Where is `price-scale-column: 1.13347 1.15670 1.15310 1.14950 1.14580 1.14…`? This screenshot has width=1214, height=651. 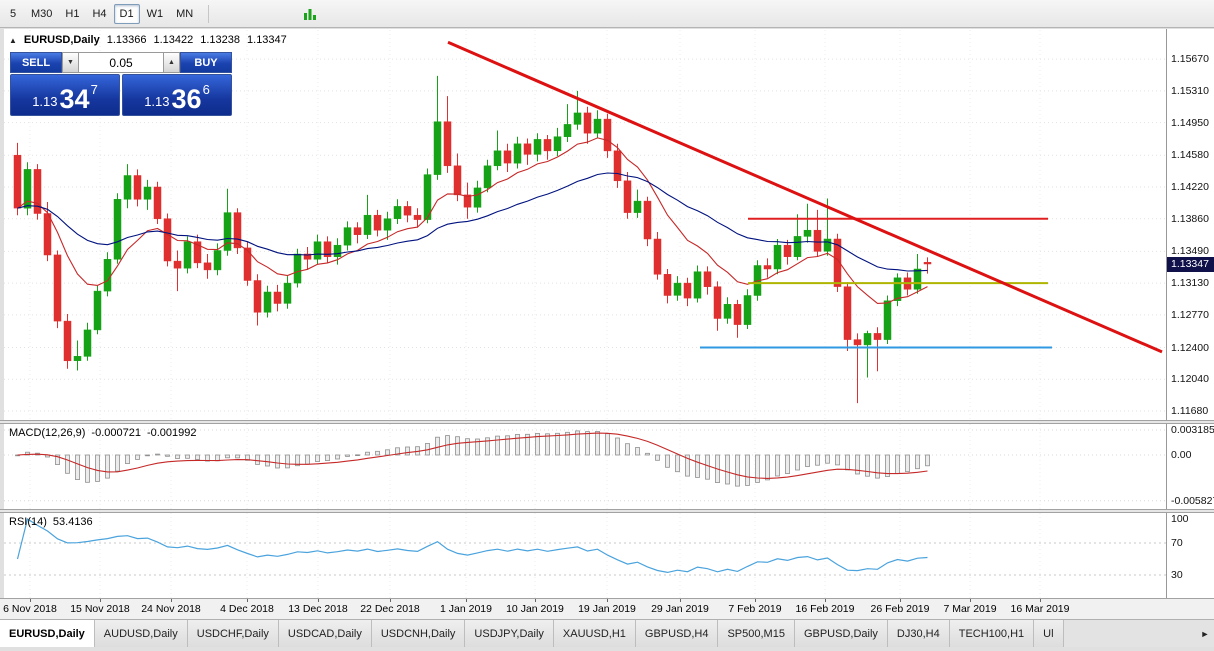 price-scale-column: 1.13347 1.15670 1.15310 1.14950 1.14580 1.14… is located at coordinates (1190, 313).